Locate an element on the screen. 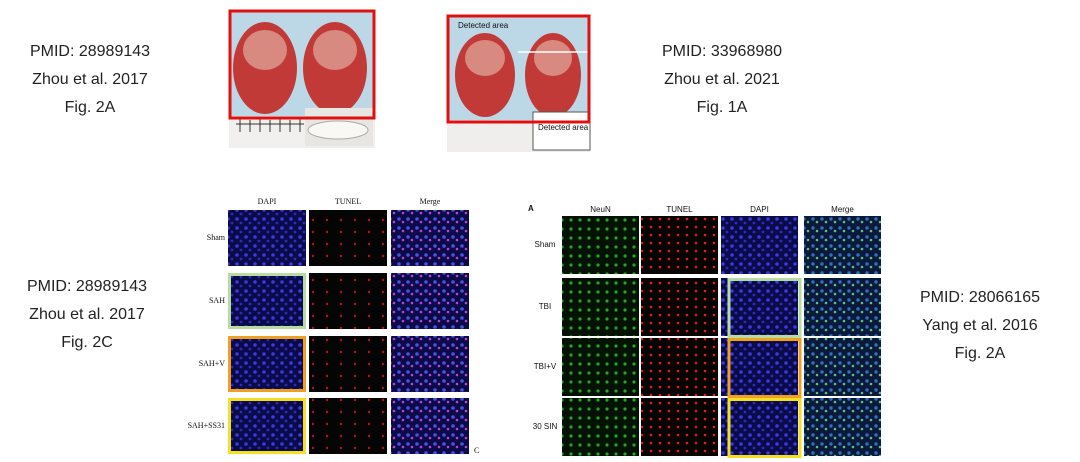  citation-line: Yang et al. 2016 is located at coordinates (979, 325).